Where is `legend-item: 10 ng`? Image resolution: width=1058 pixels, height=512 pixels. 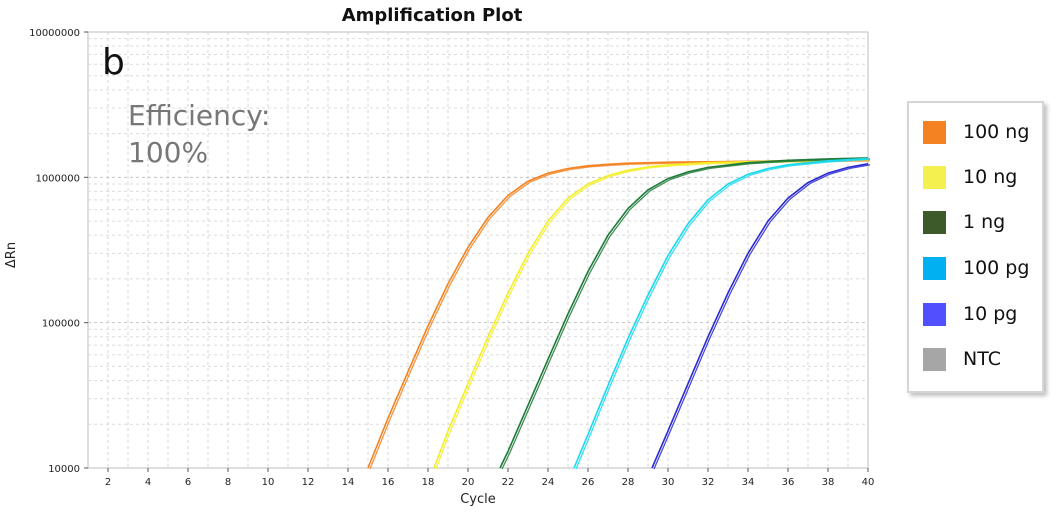
legend-item: 10 ng is located at coordinates (970, 177).